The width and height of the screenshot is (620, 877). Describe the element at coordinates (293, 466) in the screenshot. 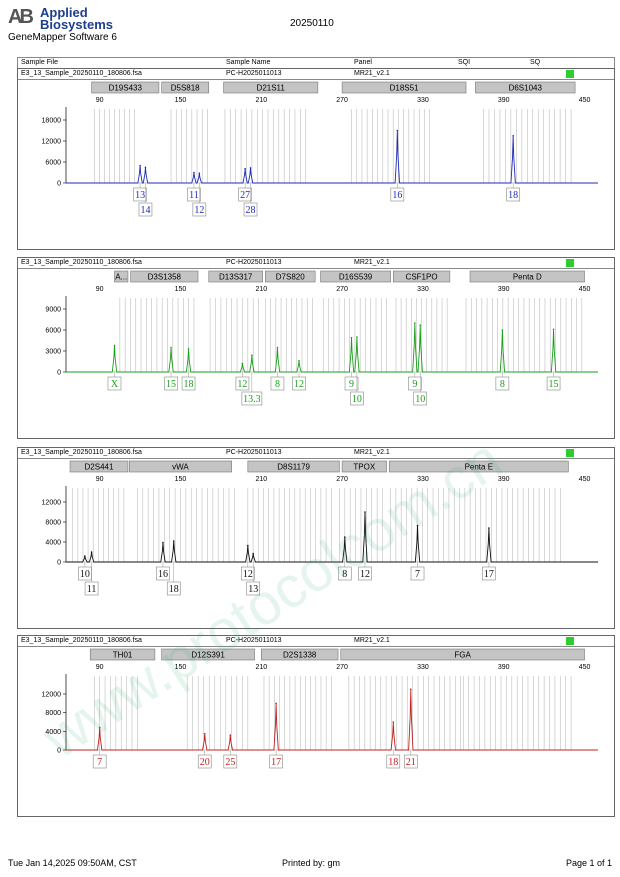

I see `marker-d8s1179: D8S1179` at that location.